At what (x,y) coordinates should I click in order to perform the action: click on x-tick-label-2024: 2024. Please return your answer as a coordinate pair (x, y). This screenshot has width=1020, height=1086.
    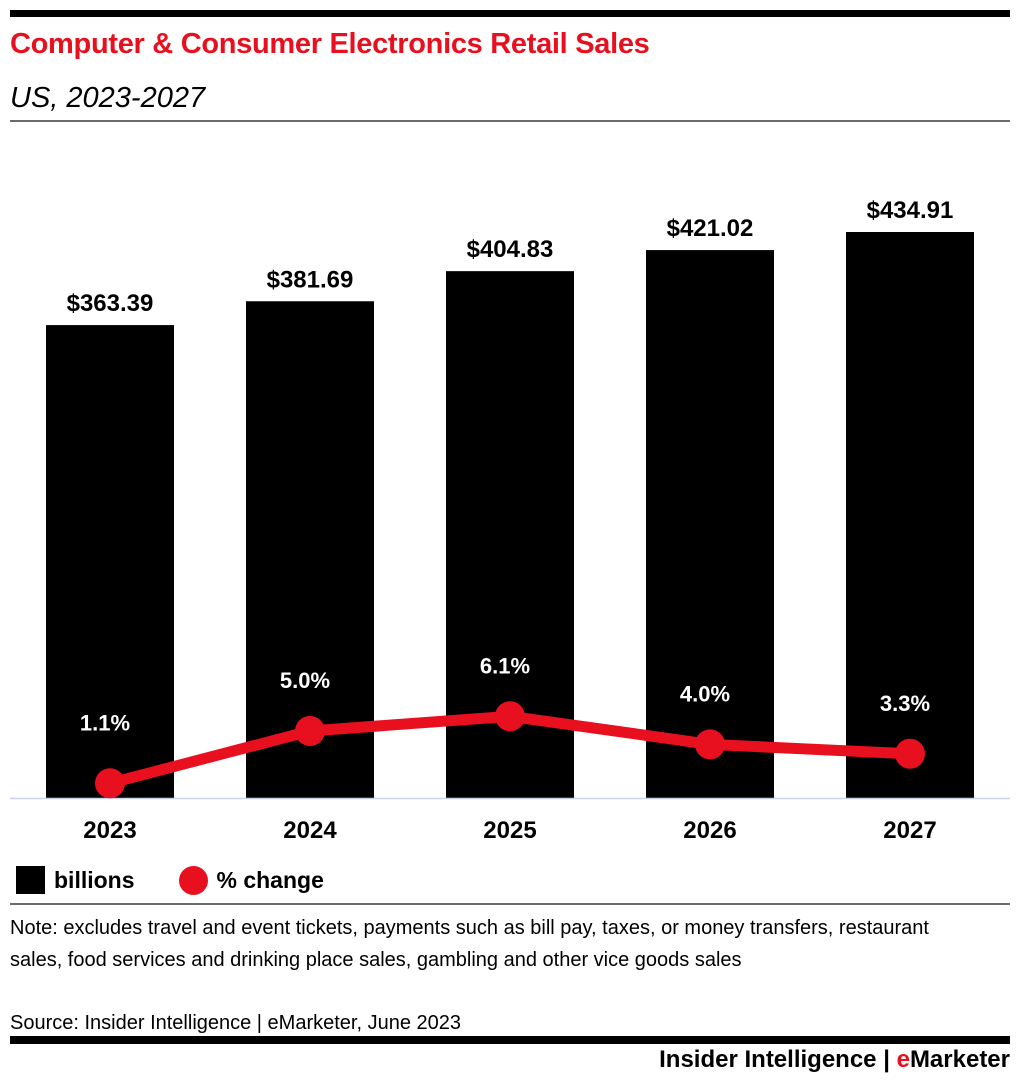
    Looking at the image, I should click on (310, 830).